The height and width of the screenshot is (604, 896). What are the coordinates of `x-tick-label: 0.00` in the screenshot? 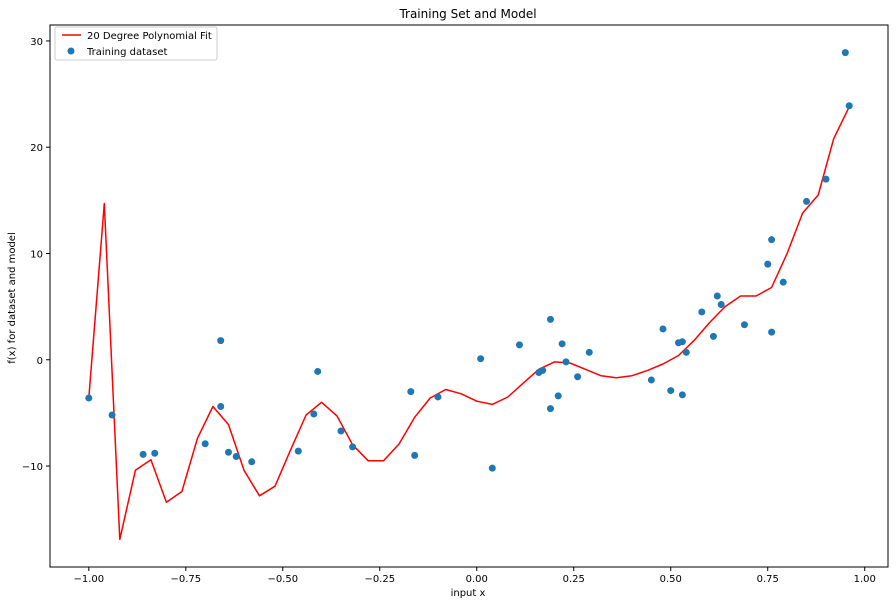 It's located at (477, 579).